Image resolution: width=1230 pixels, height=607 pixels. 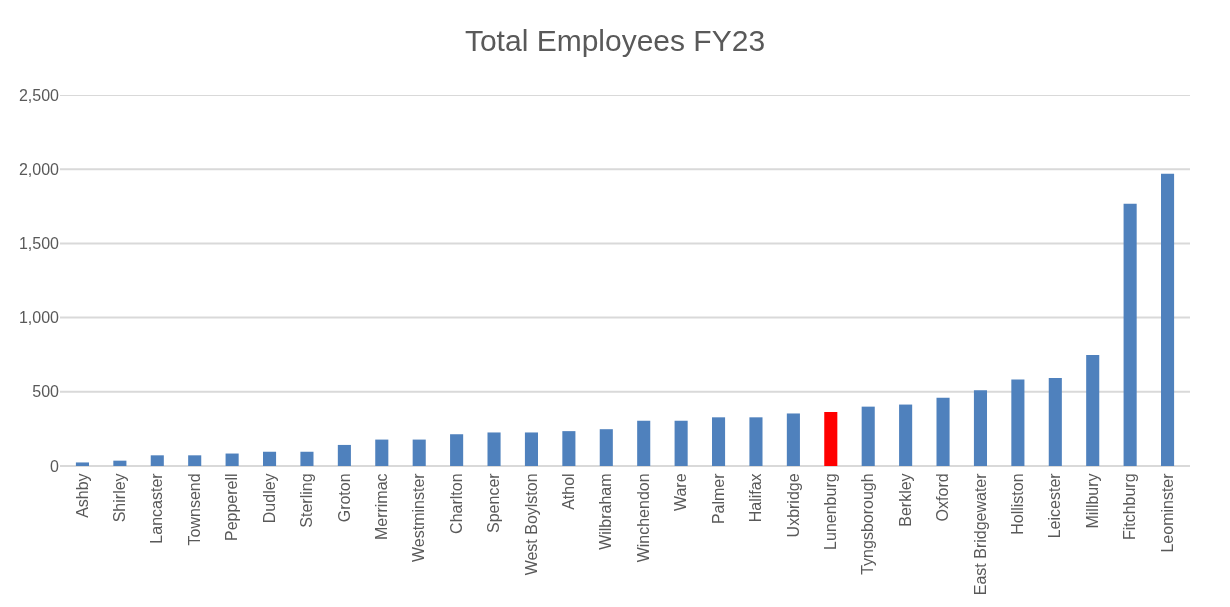 What do you see at coordinates (55, 466) in the screenshot?
I see `y-tick-label: 0` at bounding box center [55, 466].